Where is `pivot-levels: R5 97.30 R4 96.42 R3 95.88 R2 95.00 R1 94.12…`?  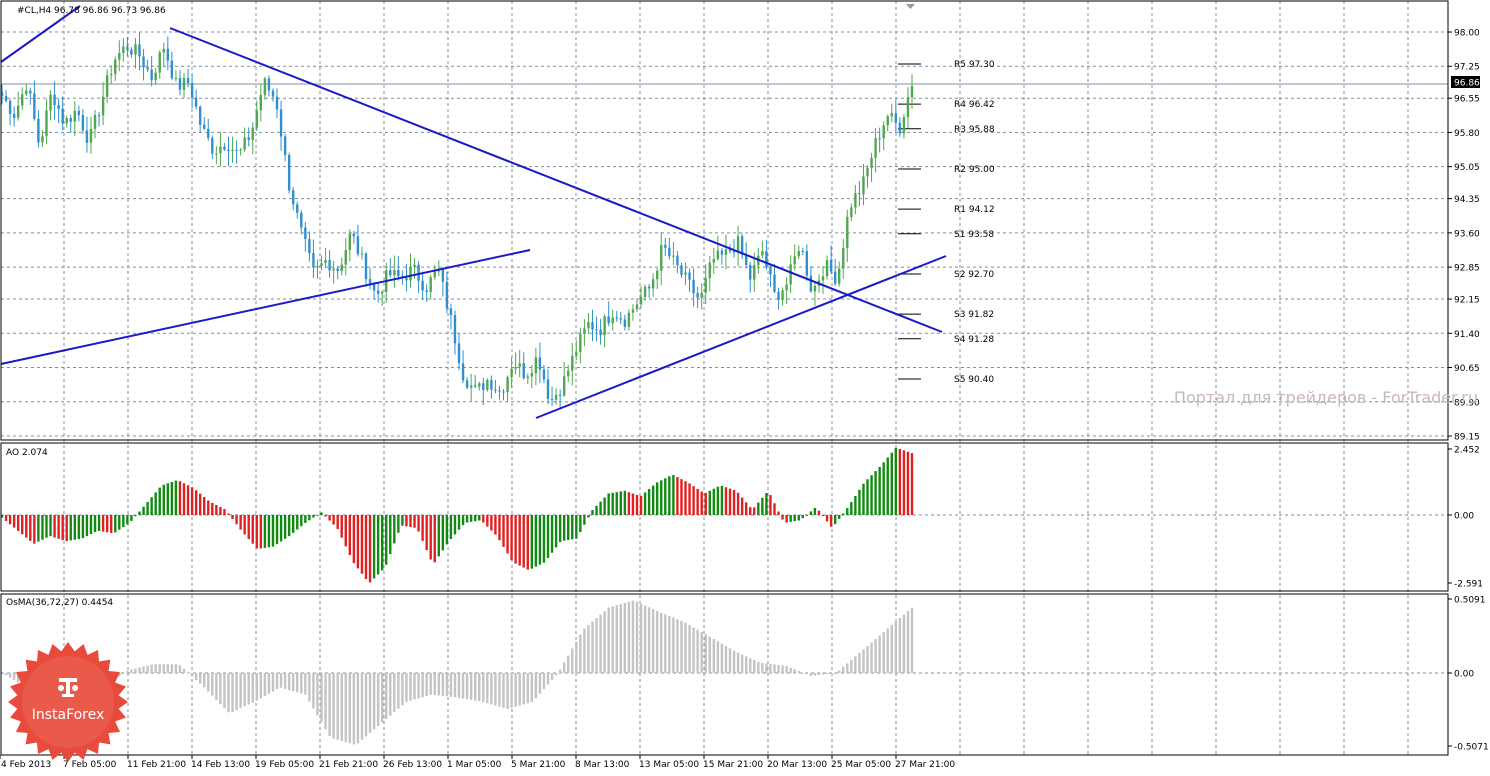 pivot-levels: R5 97.30 R4 96.42 R3 95.88 R2 95.00 R1 94.12… is located at coordinates (946, 222).